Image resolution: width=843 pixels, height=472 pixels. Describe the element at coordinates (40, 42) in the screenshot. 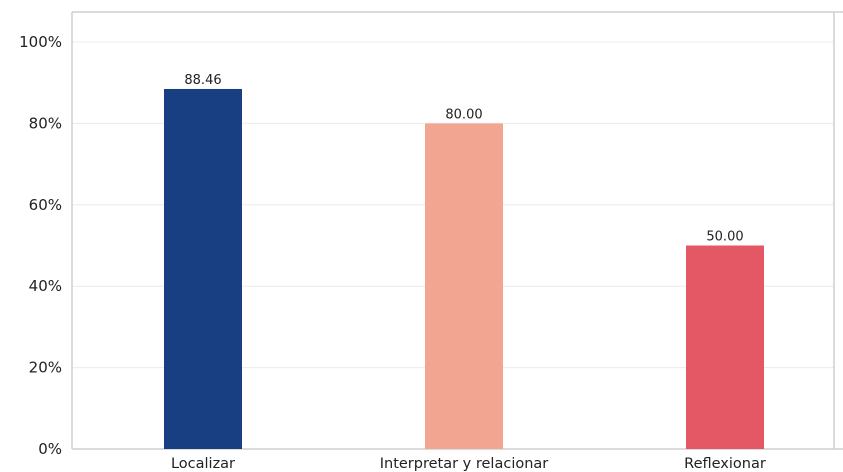

I see `y-tick-label: 100%` at that location.